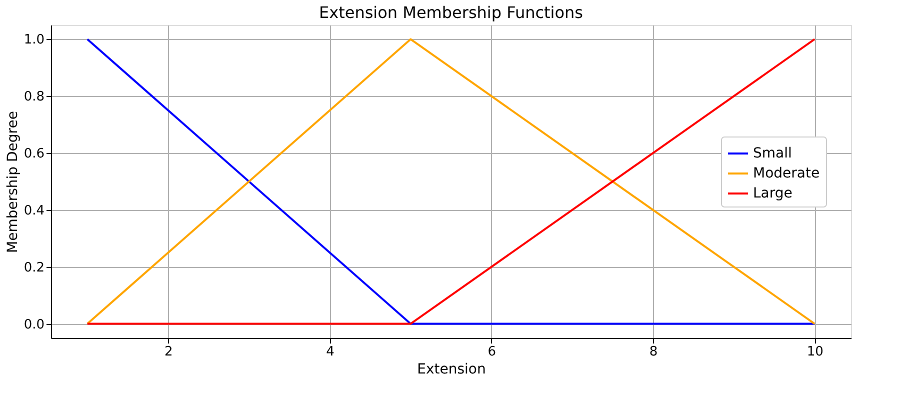 The width and height of the screenshot is (913, 414). What do you see at coordinates (786, 174) in the screenshot?
I see `legend-label: Moderate` at bounding box center [786, 174].